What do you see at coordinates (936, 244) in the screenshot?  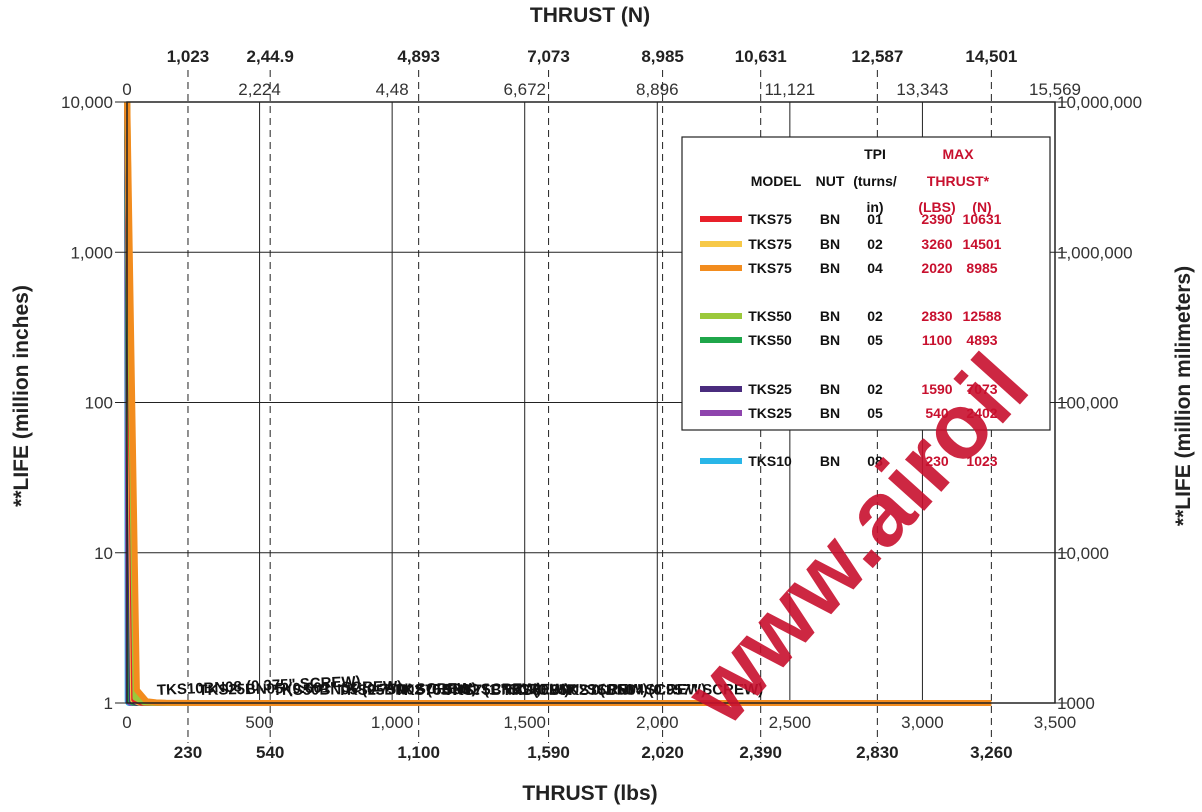 I see `legend-lbs: 3260` at bounding box center [936, 244].